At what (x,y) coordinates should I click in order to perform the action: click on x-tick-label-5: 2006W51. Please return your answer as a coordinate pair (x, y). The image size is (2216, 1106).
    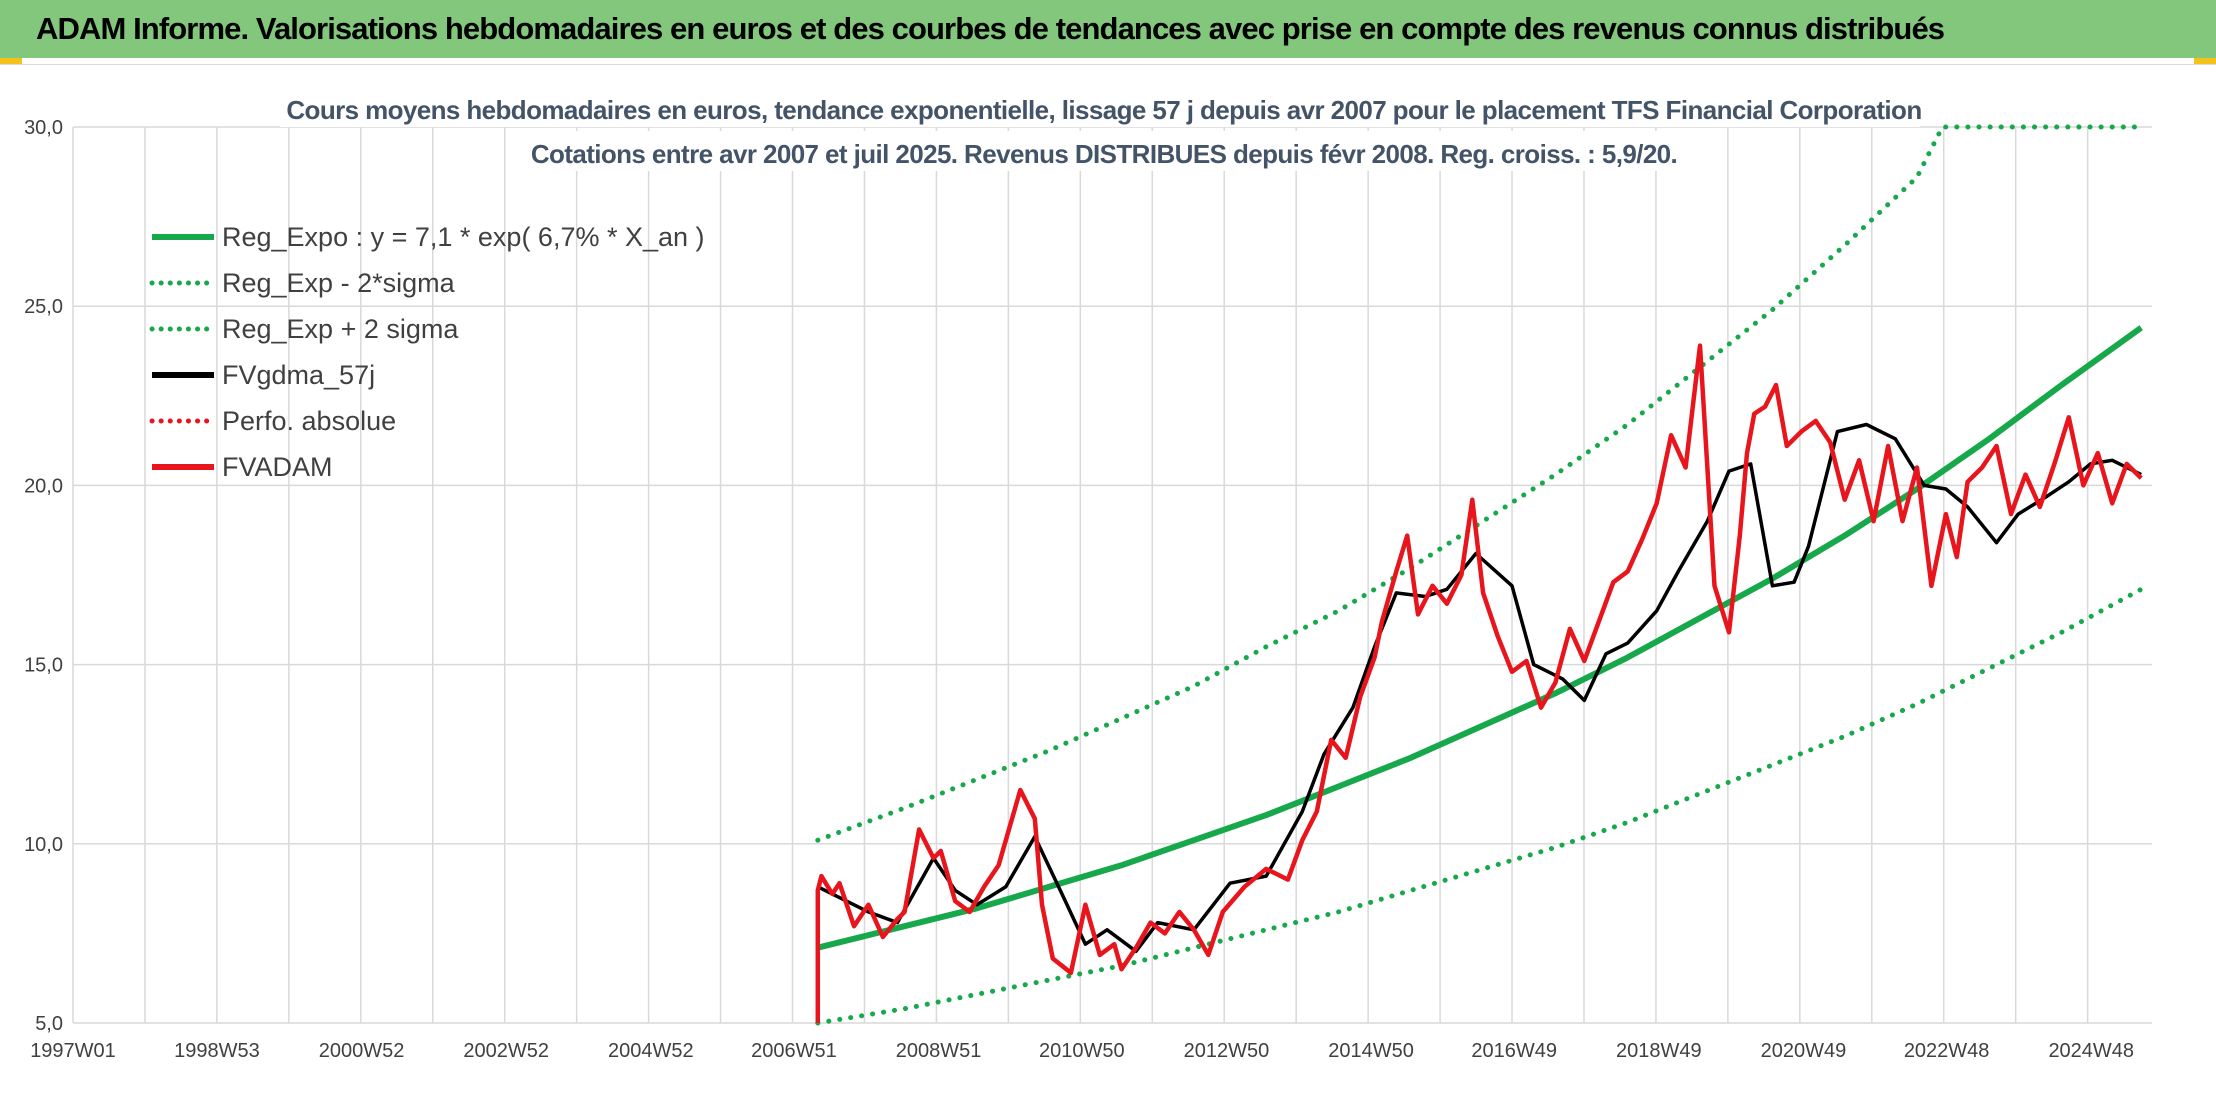
    Looking at the image, I should click on (794, 1051).